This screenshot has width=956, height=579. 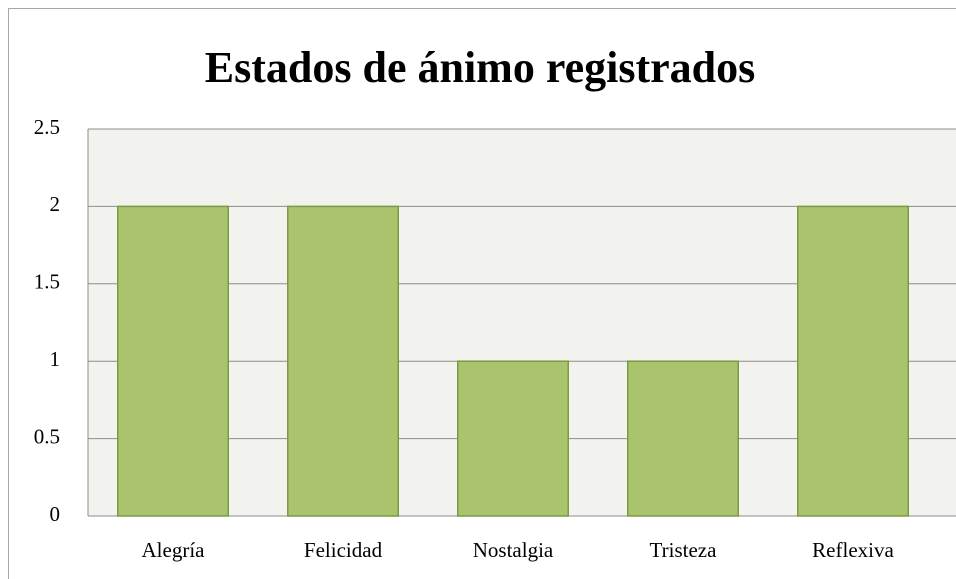 What do you see at coordinates (47, 282) in the screenshot?
I see `y-tick-label: 1.5` at bounding box center [47, 282].